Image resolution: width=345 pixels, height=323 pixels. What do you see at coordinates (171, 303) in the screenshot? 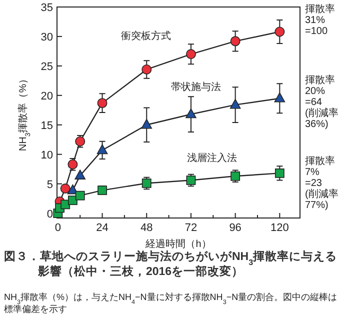
I see `text: NH$_{3}$揮散率（%）は，与えたNH$_{4}$−N量に対する揮散NH$_{3}$−N量の割合。図中の縦棒は標準偏差を示す` at bounding box center [171, 303].